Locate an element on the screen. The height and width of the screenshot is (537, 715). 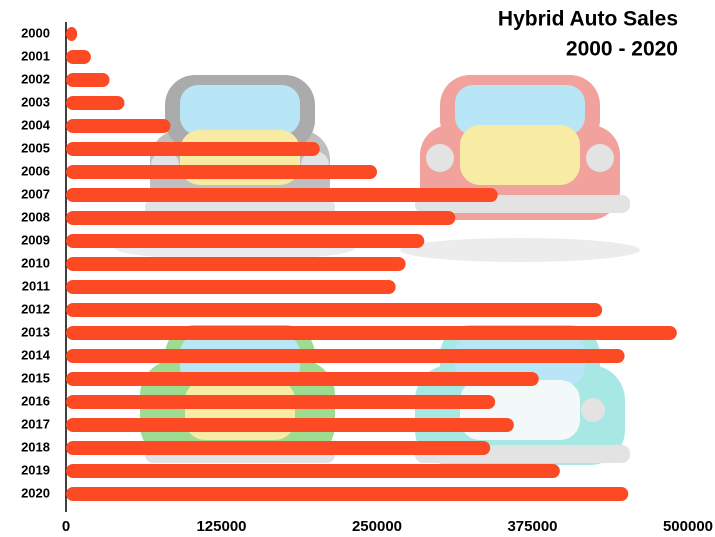
chart-subtitle: 2000 - 2020 is located at coordinates (622, 49).